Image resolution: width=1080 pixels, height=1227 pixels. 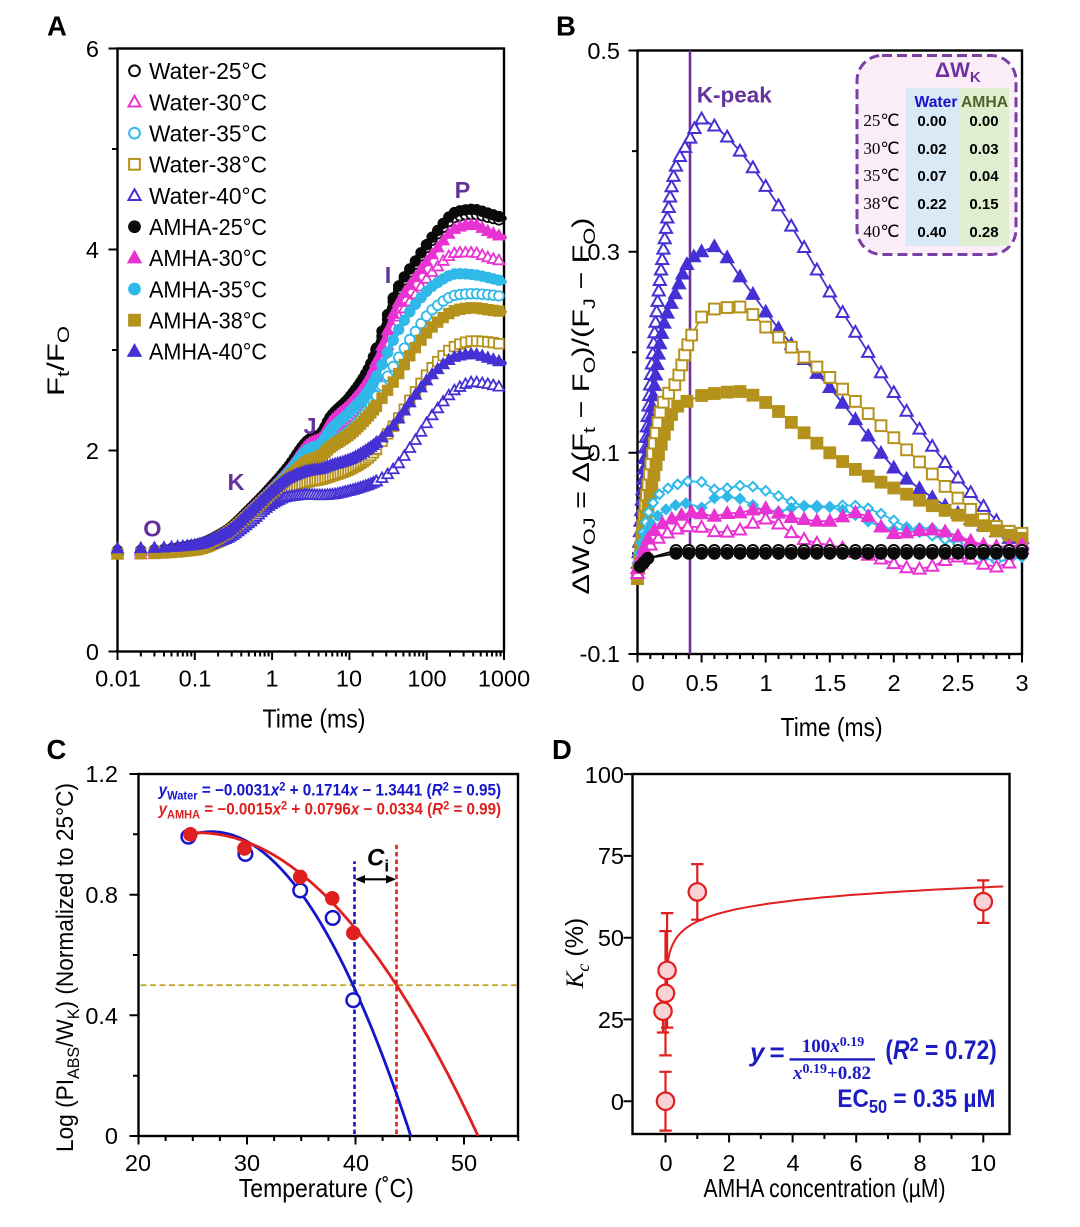 I want to click on svg-text: 30, so click(x=247, y=1163).